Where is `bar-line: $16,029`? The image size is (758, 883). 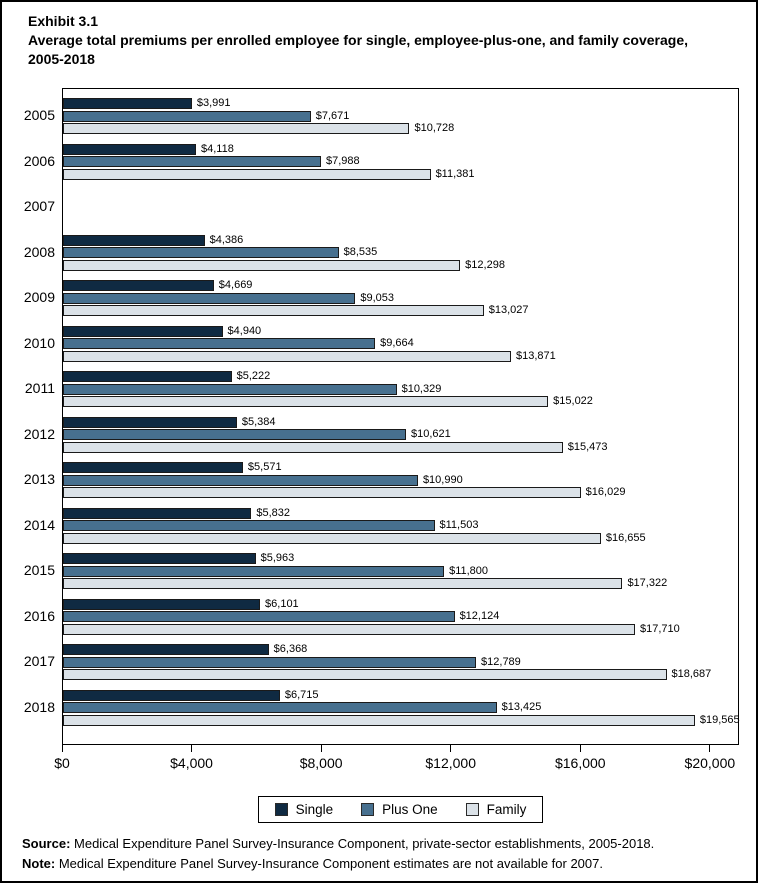 bar-line: $16,029 is located at coordinates (400, 492).